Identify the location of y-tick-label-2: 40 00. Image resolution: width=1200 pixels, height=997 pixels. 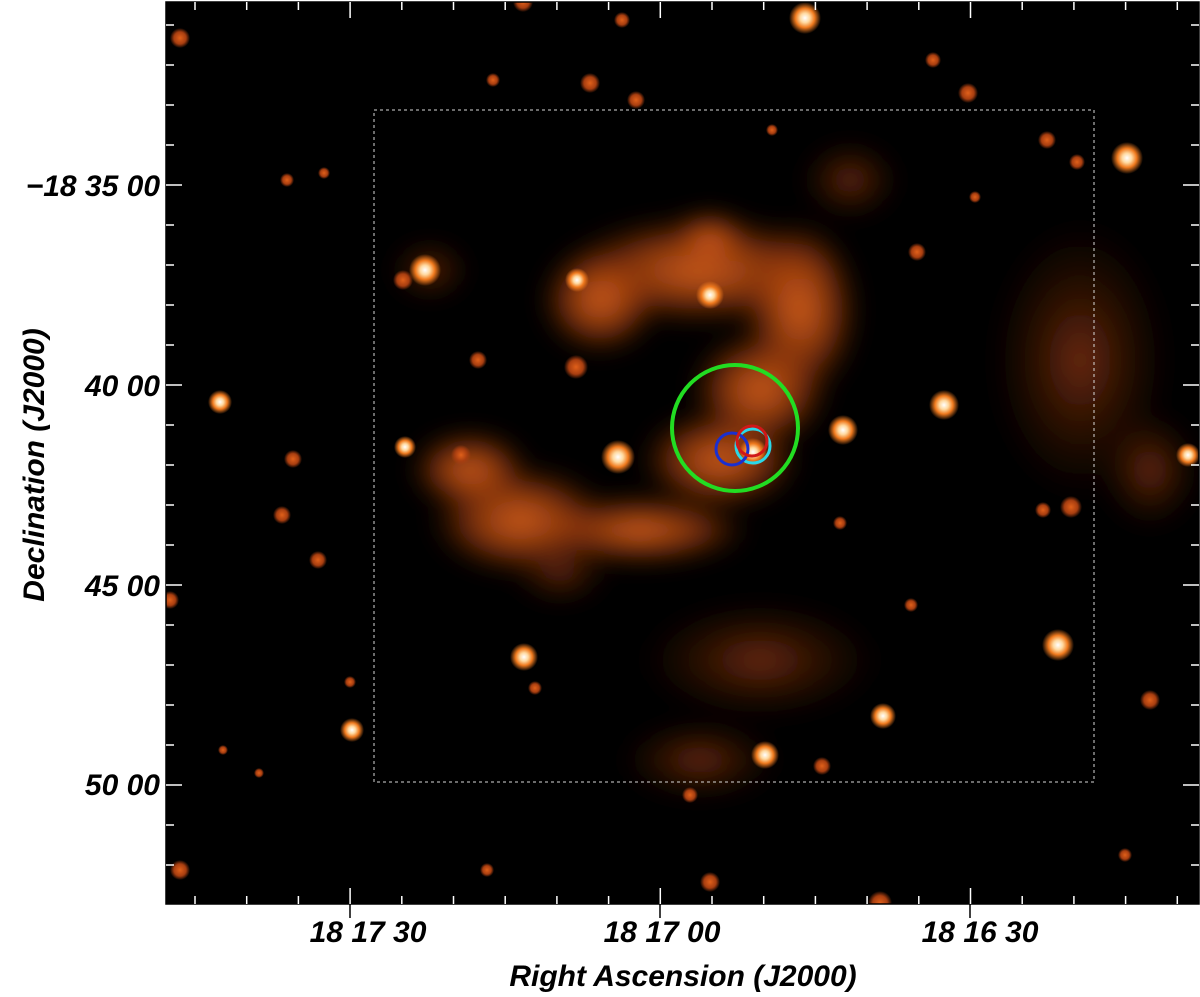
(122, 386).